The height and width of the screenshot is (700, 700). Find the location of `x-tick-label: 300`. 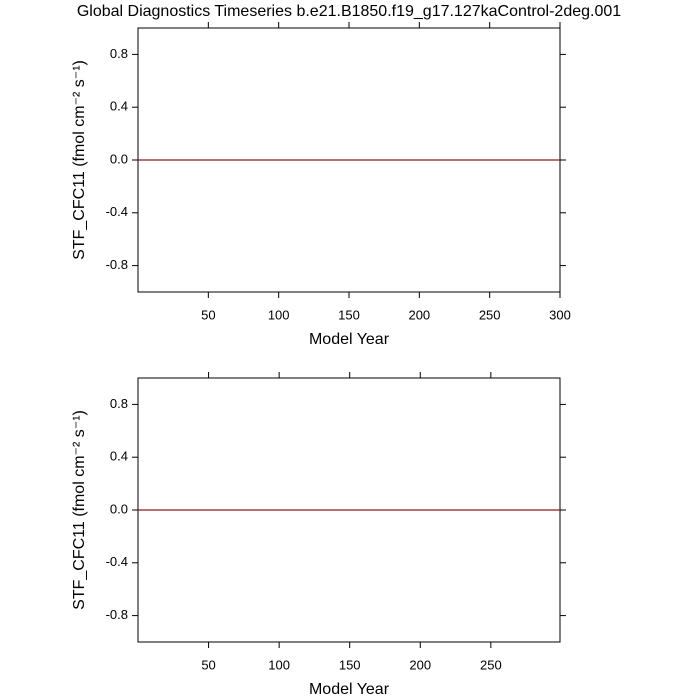

x-tick-label: 300 is located at coordinates (560, 314).